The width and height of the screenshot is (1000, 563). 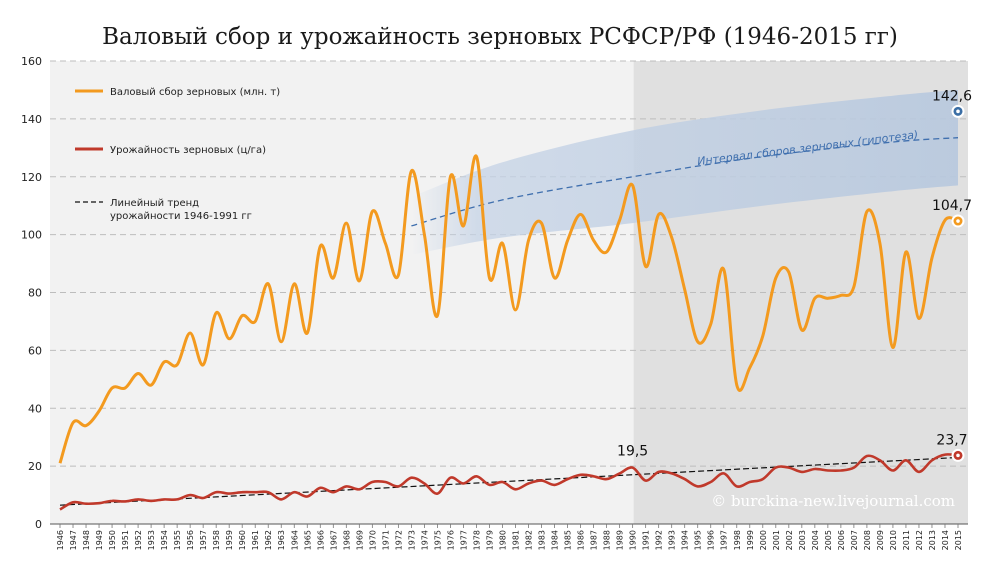 I want to click on x-tick-label: 2007, so click(x=854, y=540).